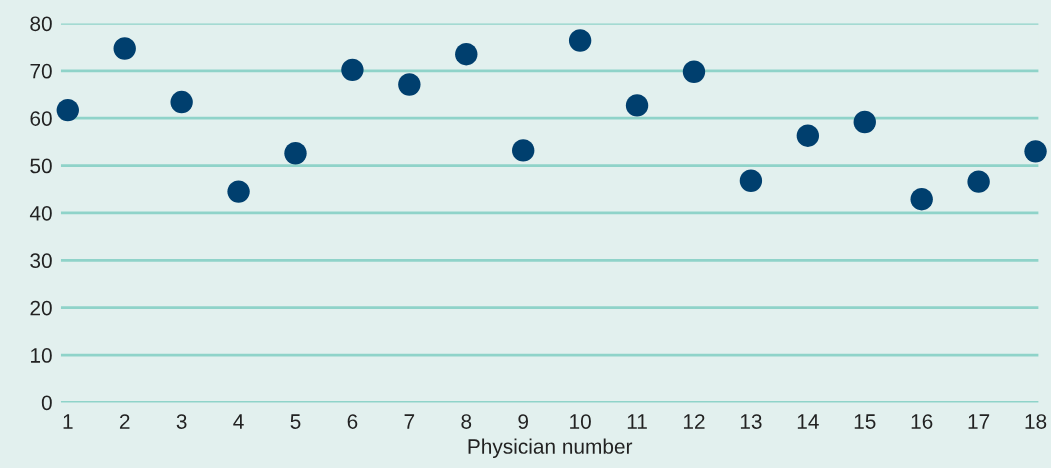 This screenshot has height=468, width=1051. What do you see at coordinates (41, 308) in the screenshot?
I see `y-tick-label: 20` at bounding box center [41, 308].